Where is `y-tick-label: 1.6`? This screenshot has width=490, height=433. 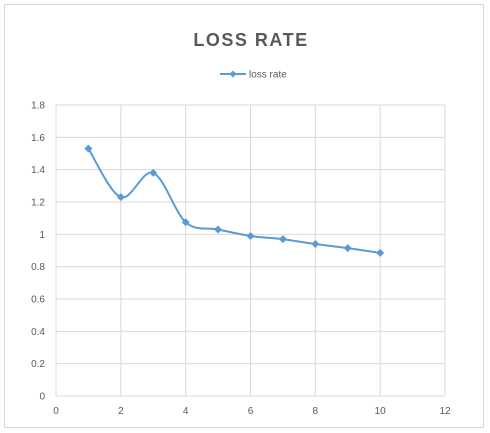
y-tick-label: 1.6 is located at coordinates (38, 138).